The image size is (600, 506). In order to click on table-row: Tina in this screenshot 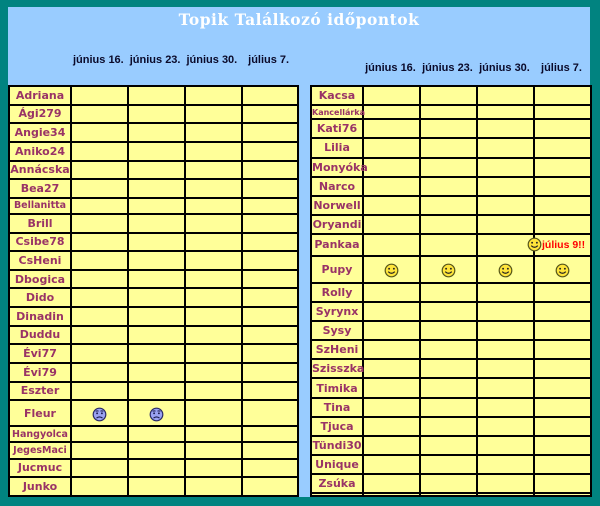, I will do `click(451, 407)`.